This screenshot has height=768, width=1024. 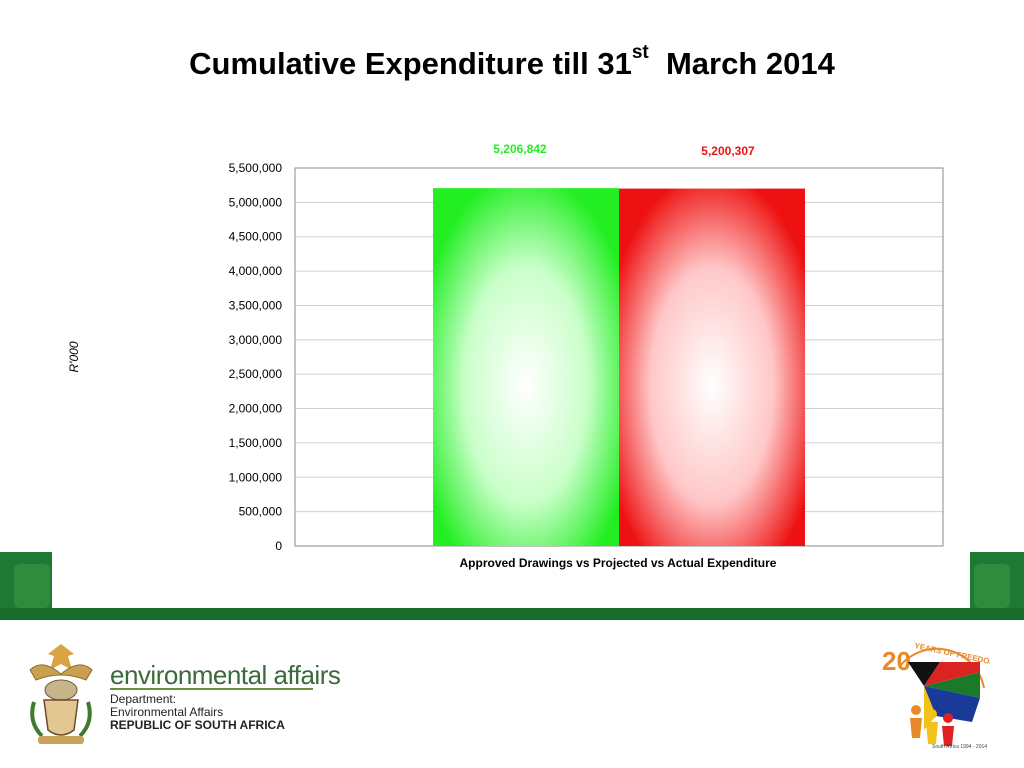 What do you see at coordinates (526, 367) in the screenshot?
I see `bar-green` at bounding box center [526, 367].